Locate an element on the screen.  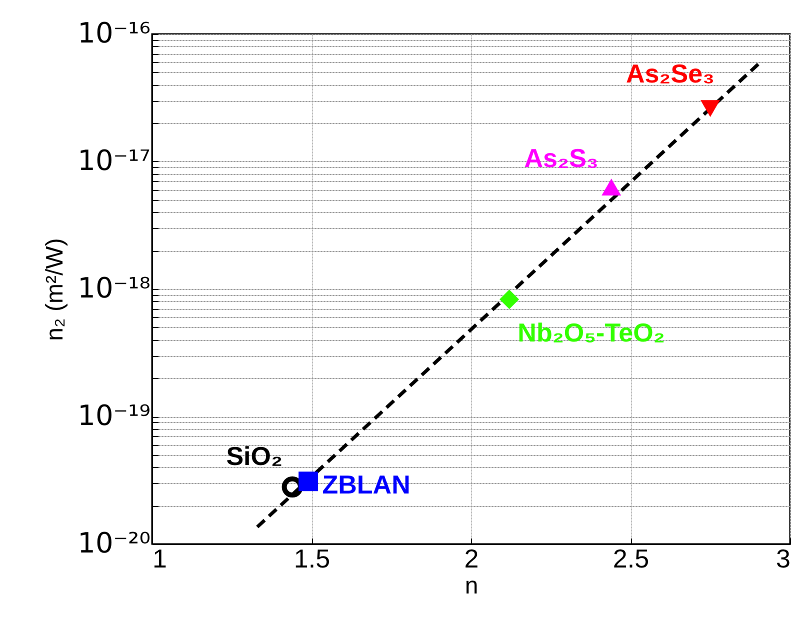
x-axis-title: n is located at coordinates (471, 586).